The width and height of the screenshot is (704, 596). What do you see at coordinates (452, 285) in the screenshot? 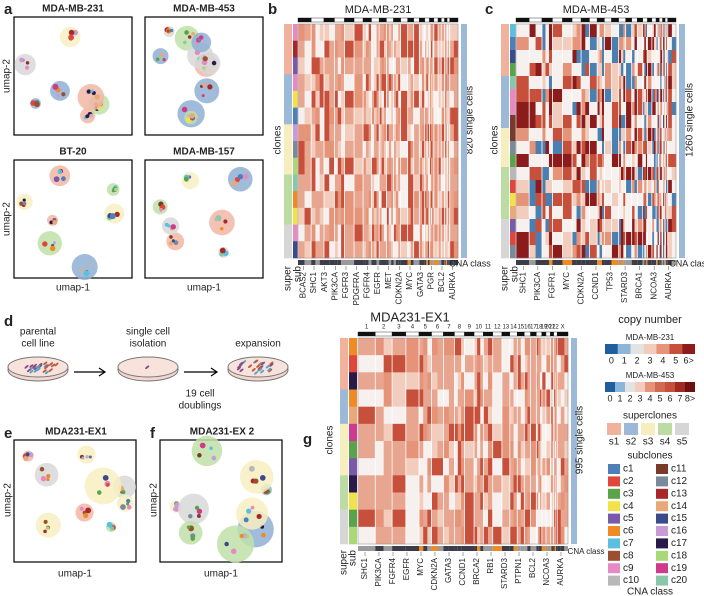
I see `gene-label: AURKA` at bounding box center [452, 285].